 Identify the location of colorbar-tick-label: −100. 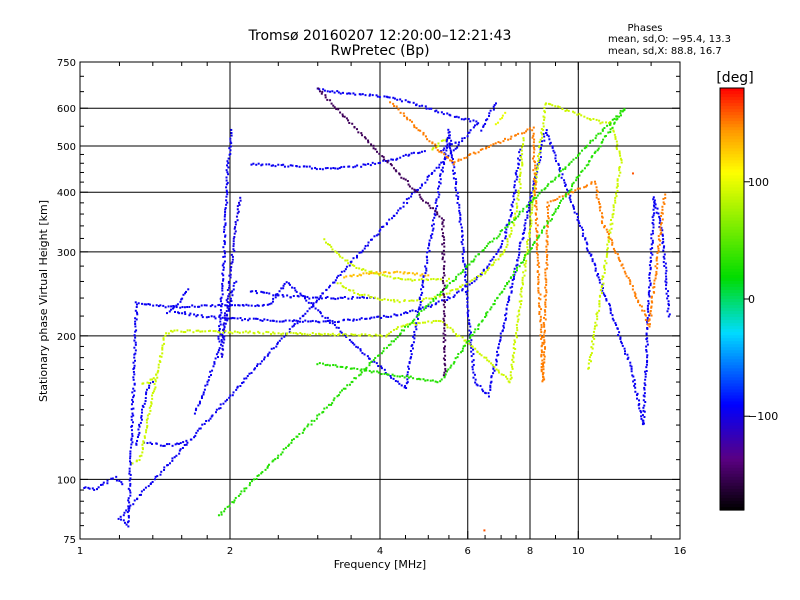
(763, 416).